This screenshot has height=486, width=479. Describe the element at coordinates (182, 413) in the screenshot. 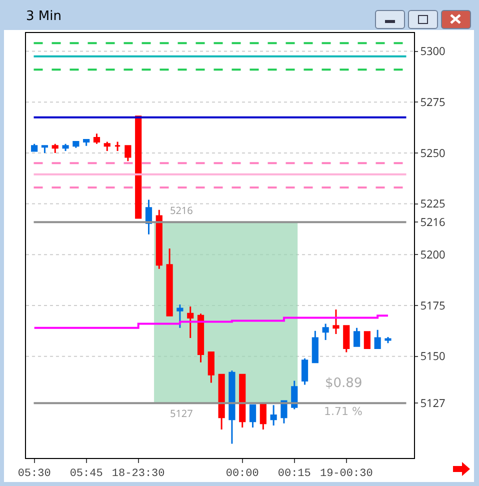

I see `ref-line-label: 5127` at that location.